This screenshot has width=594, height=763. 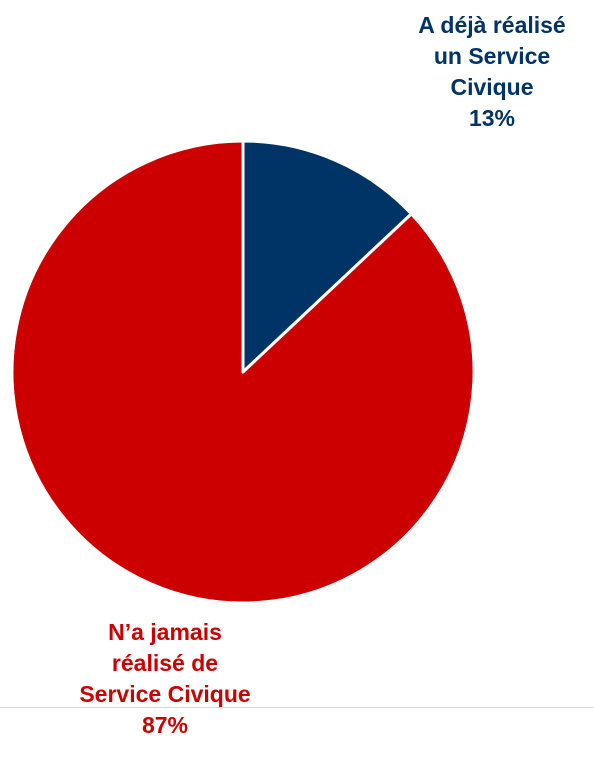 What do you see at coordinates (165, 663) in the screenshot?
I see `slice-label-line: réalisé de` at bounding box center [165, 663].